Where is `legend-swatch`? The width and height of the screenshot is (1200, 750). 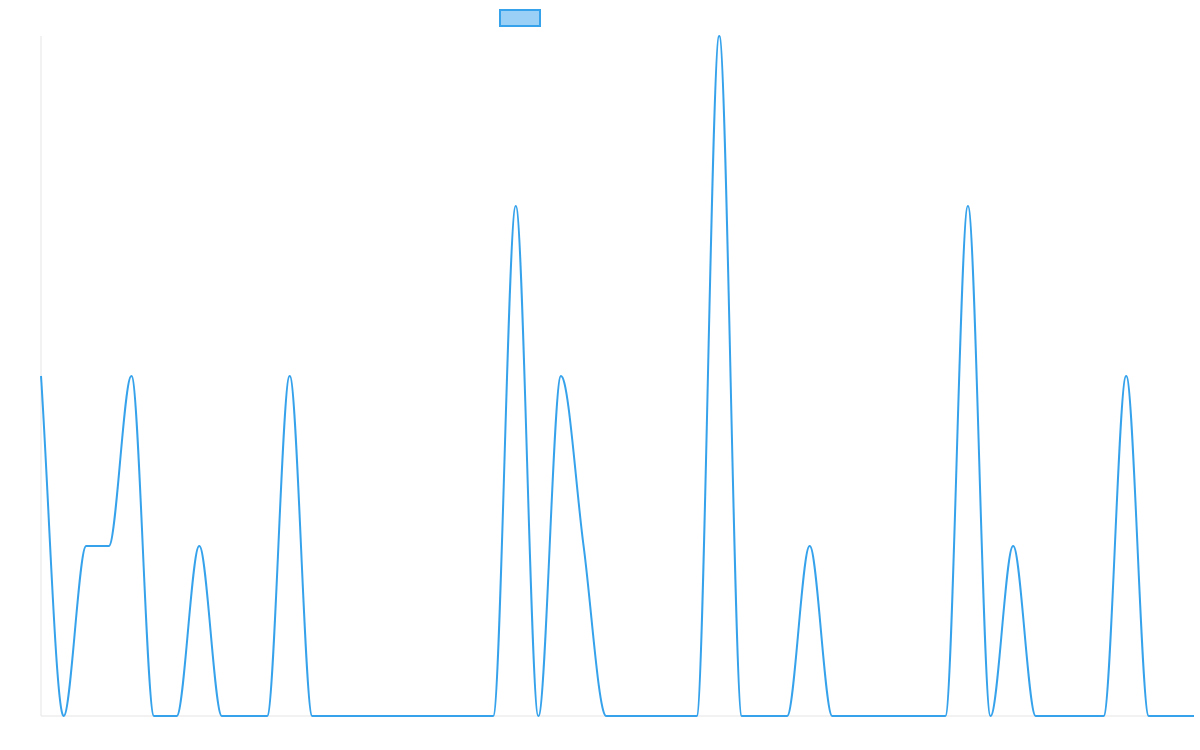 legend-swatch is located at coordinates (520, 18).